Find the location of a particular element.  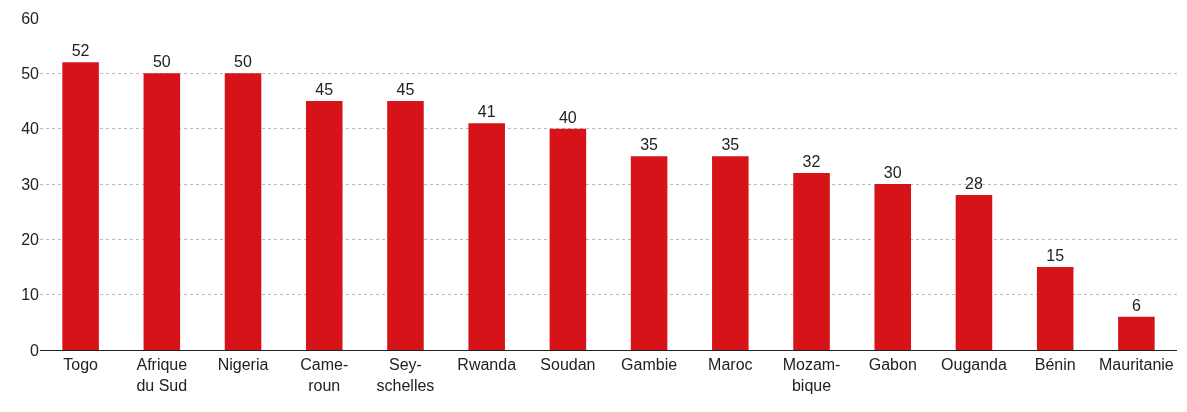

data-label: 15 is located at coordinates (1055, 255).